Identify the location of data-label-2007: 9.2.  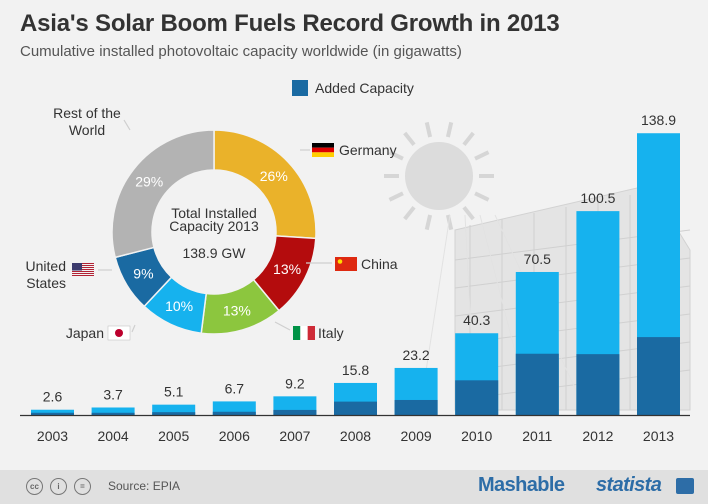
(295, 383).